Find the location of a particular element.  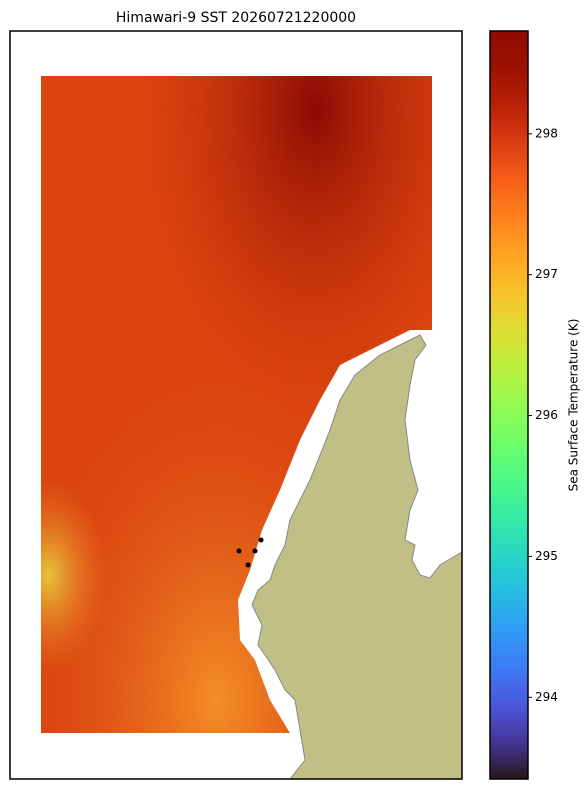

colorbar-tick-label: 295 is located at coordinates (546, 556).